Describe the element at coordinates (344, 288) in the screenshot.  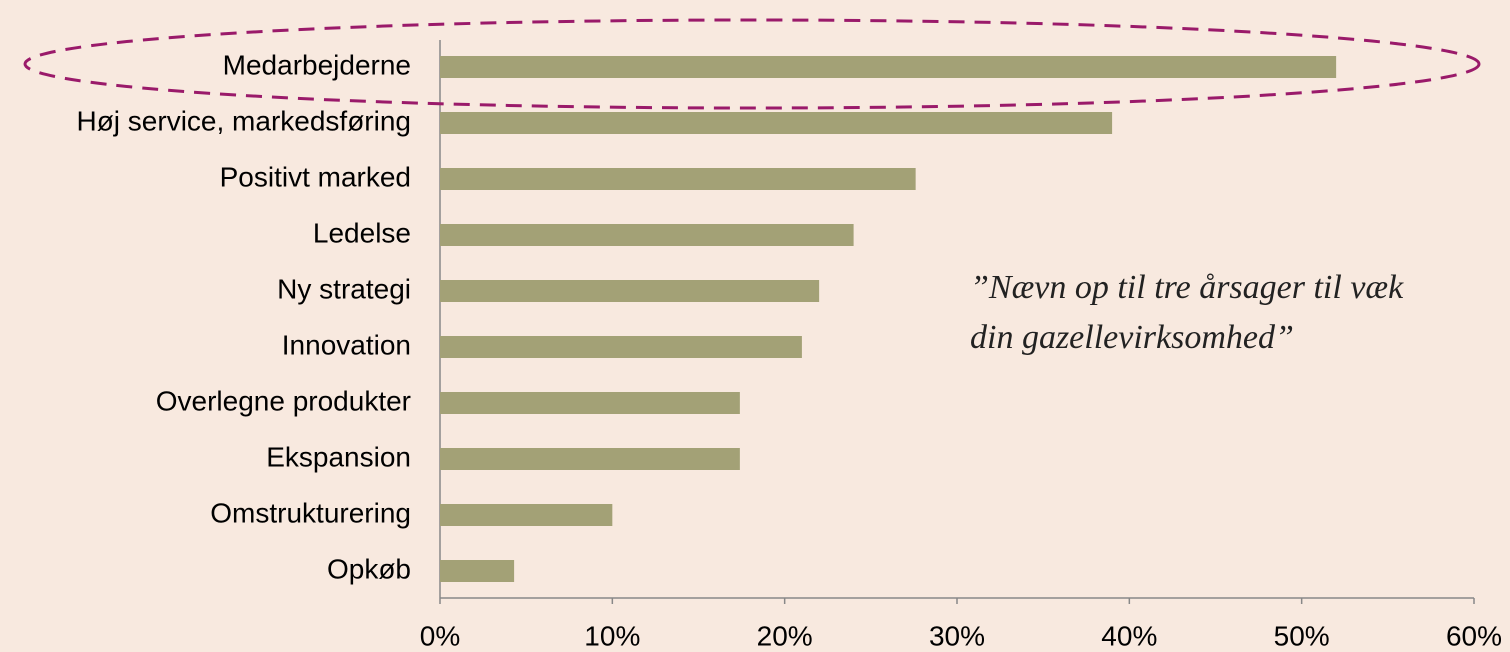
I see `y-tick-label: Ny strategi` at that location.